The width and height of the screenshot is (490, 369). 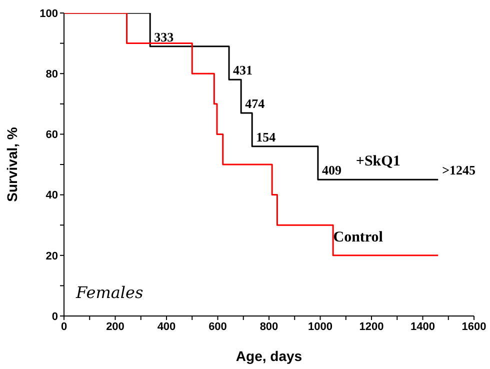 What do you see at coordinates (52, 74) in the screenshot?
I see `y-tick-label: 80` at bounding box center [52, 74].